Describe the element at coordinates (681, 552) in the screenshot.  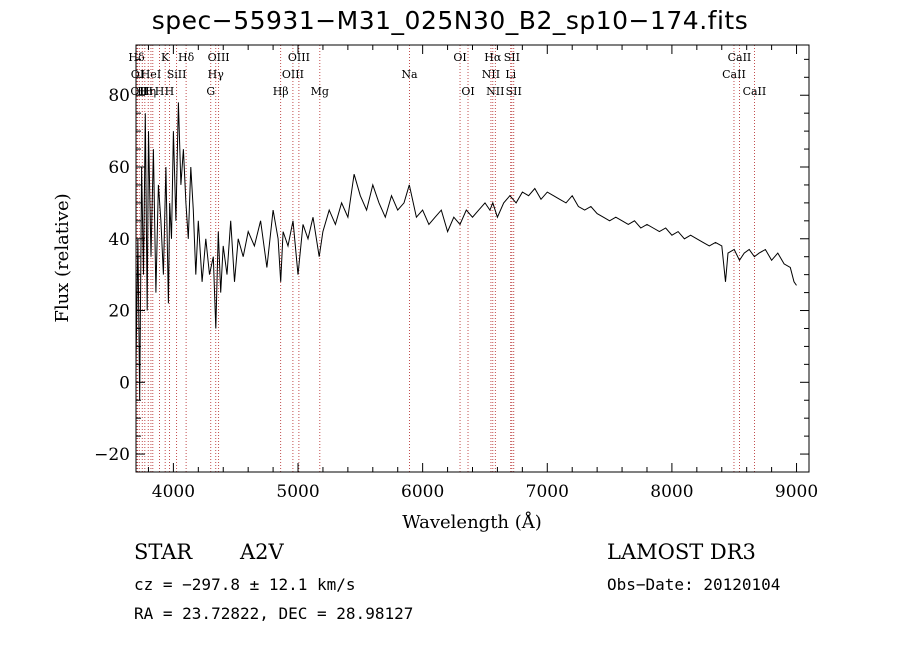
I see `survey-label: LAMOST DR3` at that location.